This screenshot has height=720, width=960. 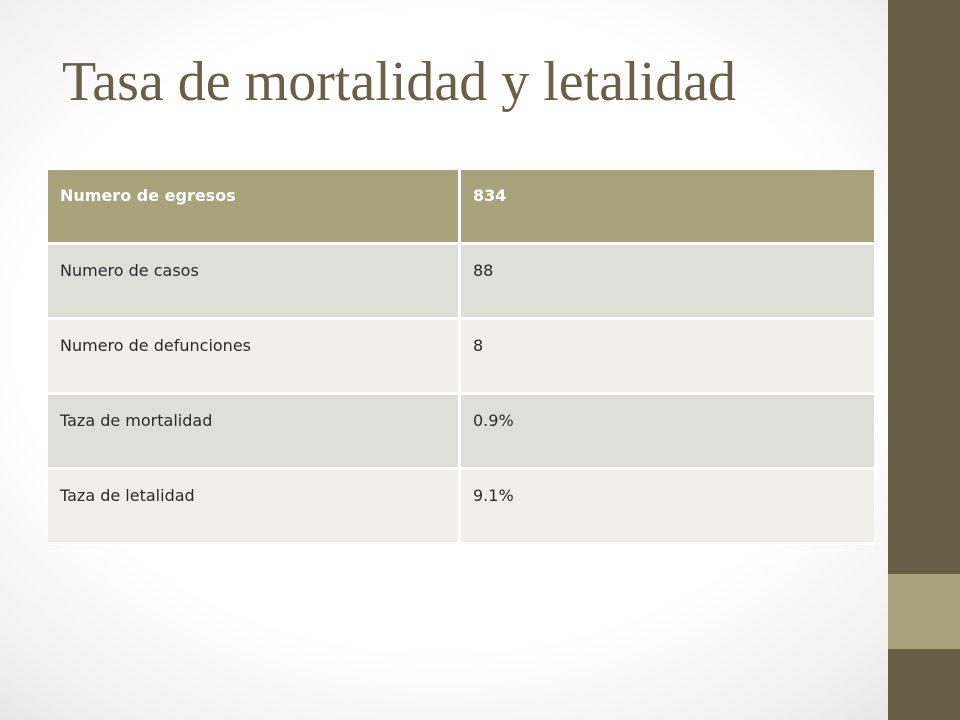 I want to click on row-value-text: 88, so click(x=483, y=270).